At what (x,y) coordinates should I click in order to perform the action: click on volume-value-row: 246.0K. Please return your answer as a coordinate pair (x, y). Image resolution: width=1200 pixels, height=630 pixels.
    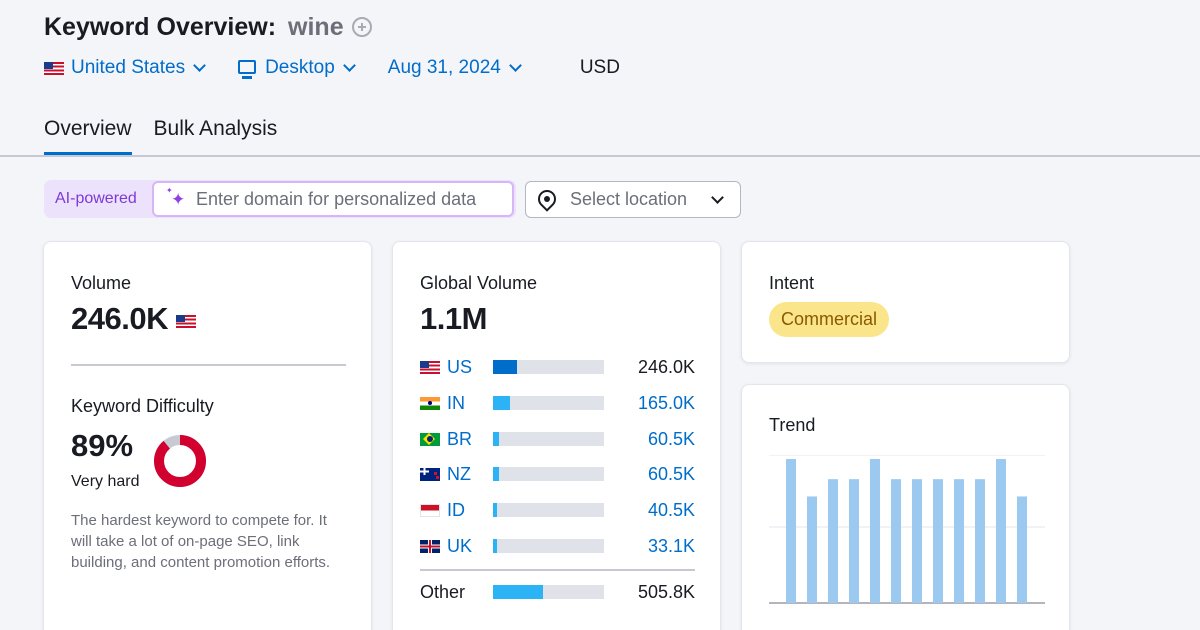
    Looking at the image, I should click on (137, 319).